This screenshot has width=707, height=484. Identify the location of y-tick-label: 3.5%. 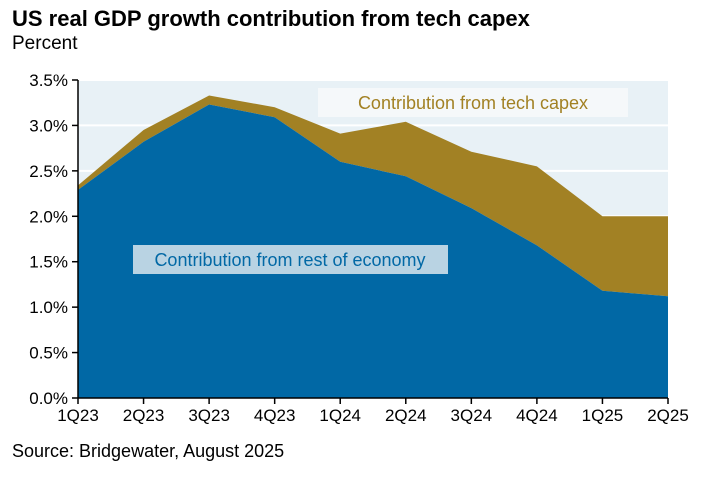
(48, 80).